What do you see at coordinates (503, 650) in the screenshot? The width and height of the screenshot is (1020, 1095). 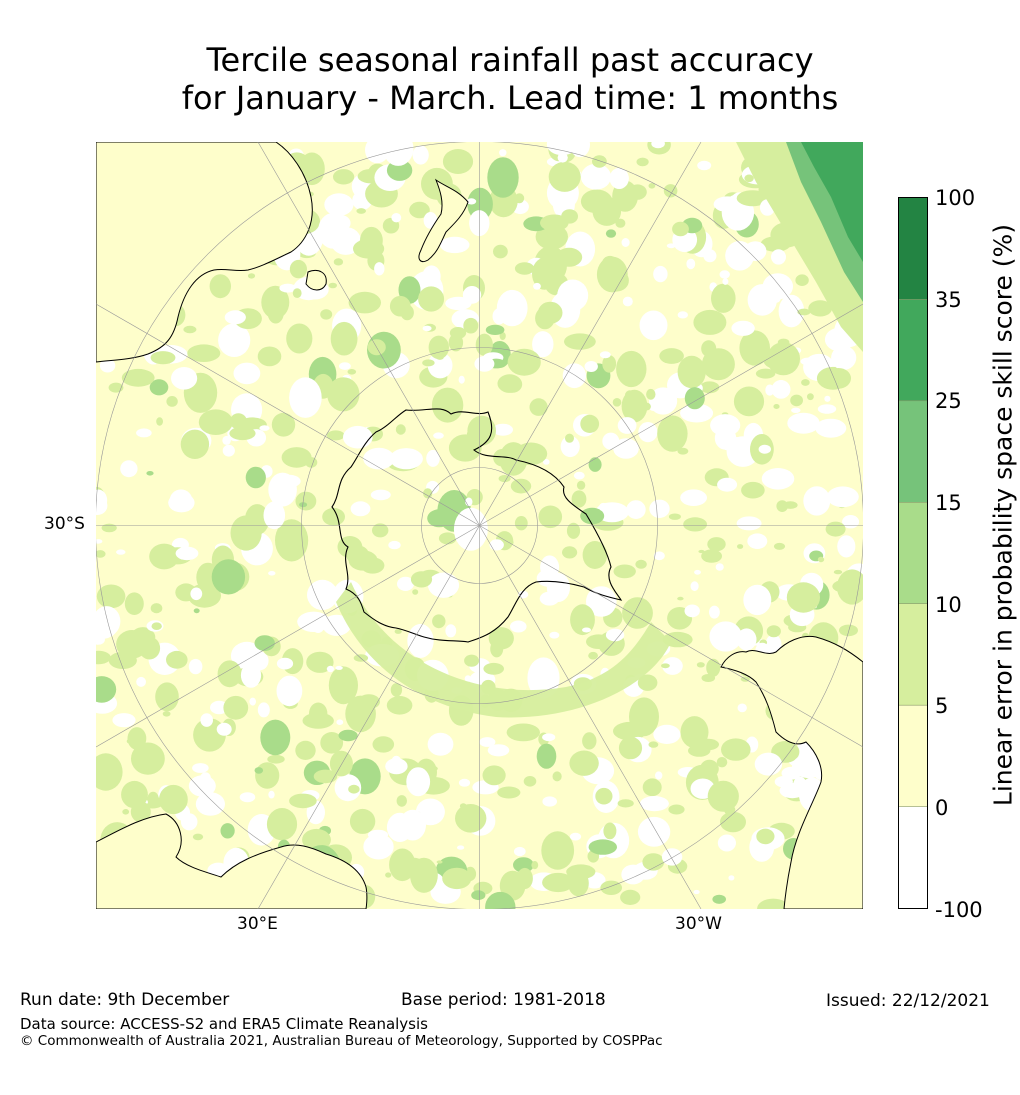 I see `skill-ring-antarctic` at bounding box center [503, 650].